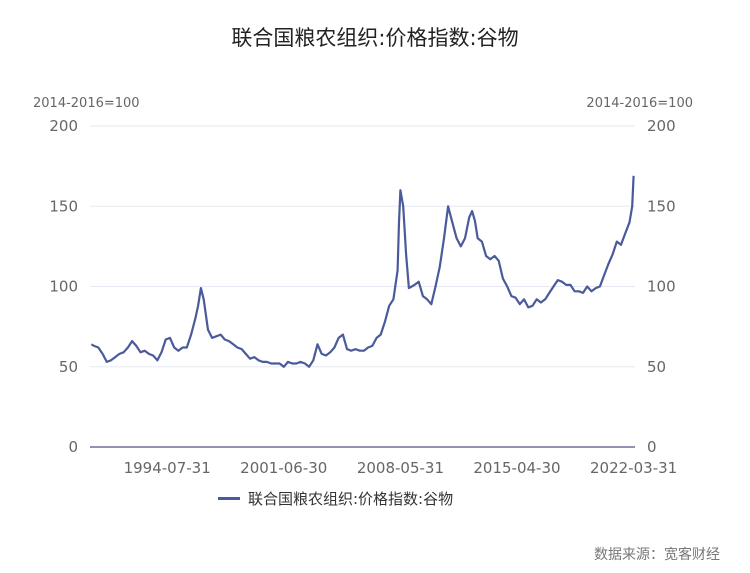 Image resolution: width=750 pixels, height=573 pixels. I want to click on right-axis-unit: 2014-2016=100, so click(639, 103).